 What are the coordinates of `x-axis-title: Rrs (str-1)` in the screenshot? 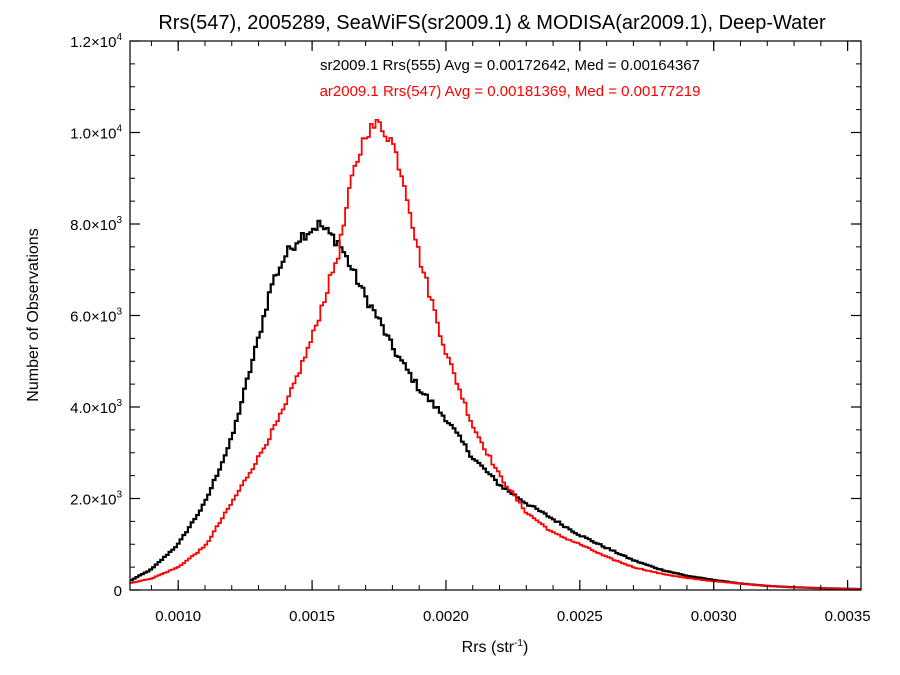 It's located at (495, 647).